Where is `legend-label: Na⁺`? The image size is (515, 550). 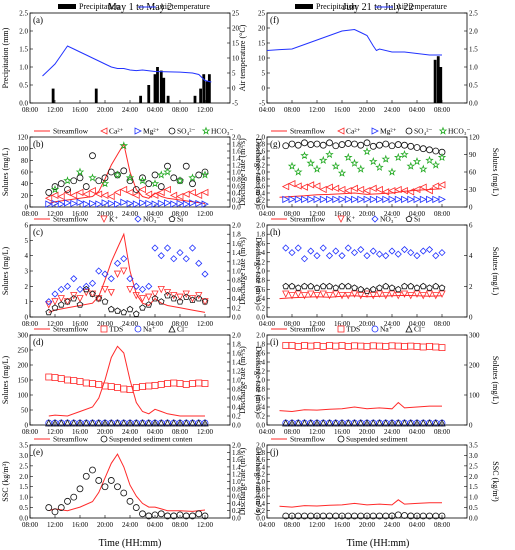
legend-label: Na⁺ is located at coordinates (149, 329).